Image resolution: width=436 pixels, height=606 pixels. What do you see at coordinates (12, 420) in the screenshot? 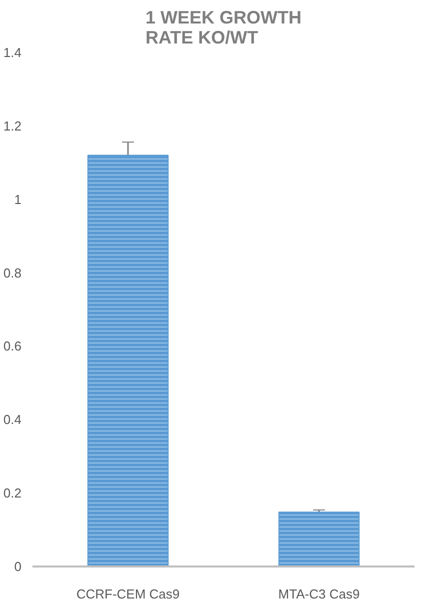
I see `y-tick-label: 0.4` at bounding box center [12, 420].